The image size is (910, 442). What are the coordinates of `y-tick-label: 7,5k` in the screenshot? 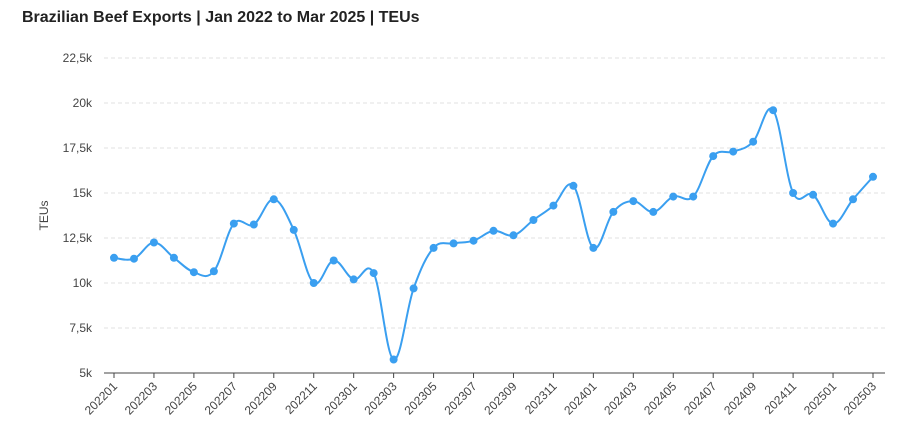 It's located at (81, 328).